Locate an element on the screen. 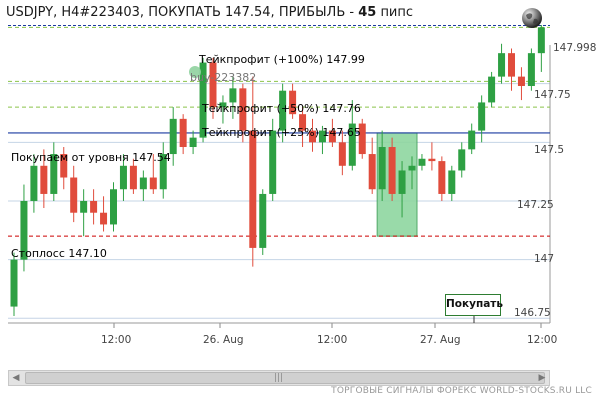 This screenshot has width=600, height=400. signal-action: ПОКУПАТЬ 147.54, is located at coordinates (211, 12).